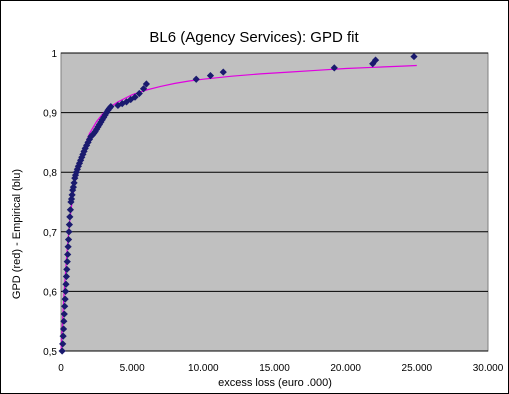 This screenshot has width=509, height=394. What do you see at coordinates (254, 37) in the screenshot?
I see `chart-title: BL6 (Agency Services): GPD fit` at bounding box center [254, 37].